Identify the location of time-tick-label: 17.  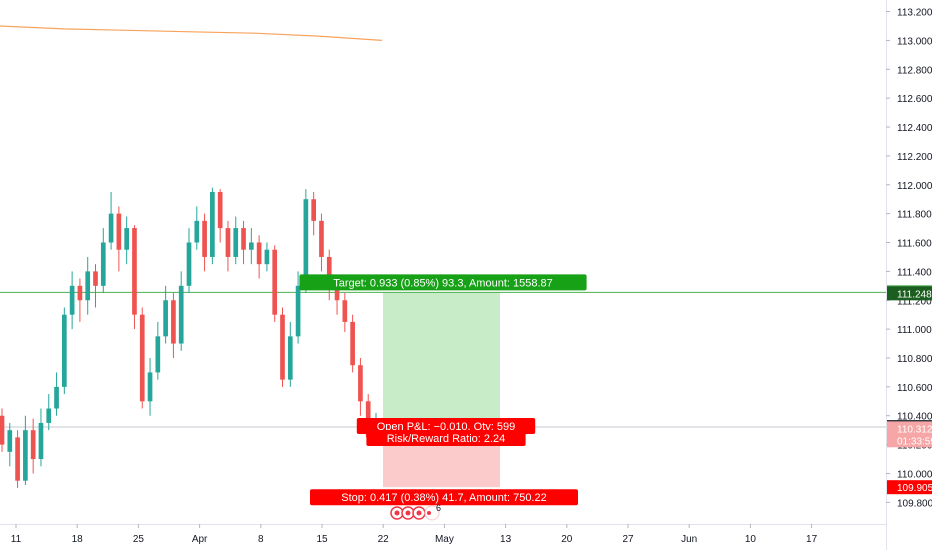
(812, 539).